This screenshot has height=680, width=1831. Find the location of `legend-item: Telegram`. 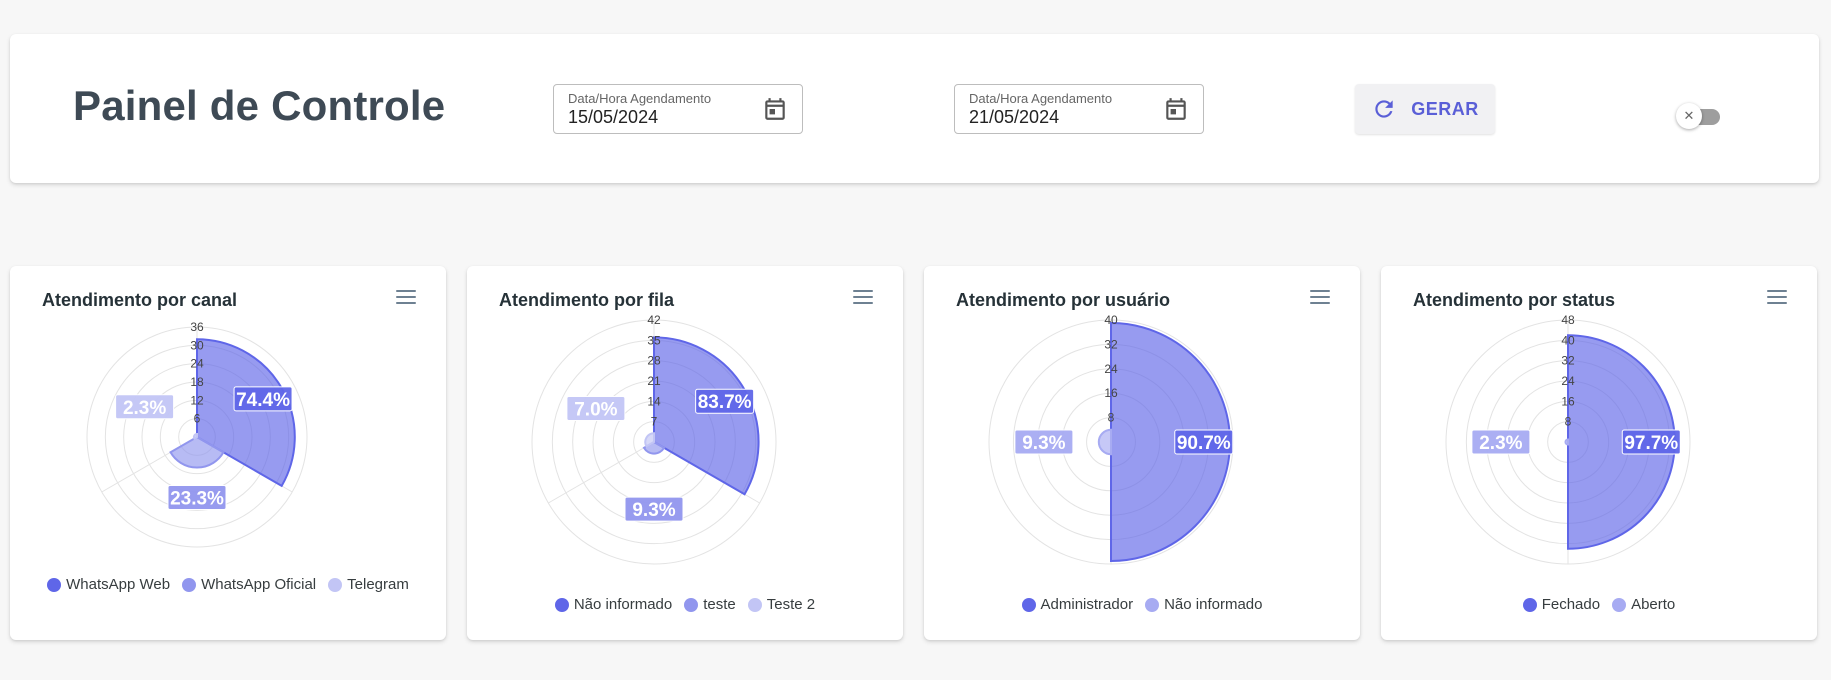

legend-item: Telegram is located at coordinates (368, 584).